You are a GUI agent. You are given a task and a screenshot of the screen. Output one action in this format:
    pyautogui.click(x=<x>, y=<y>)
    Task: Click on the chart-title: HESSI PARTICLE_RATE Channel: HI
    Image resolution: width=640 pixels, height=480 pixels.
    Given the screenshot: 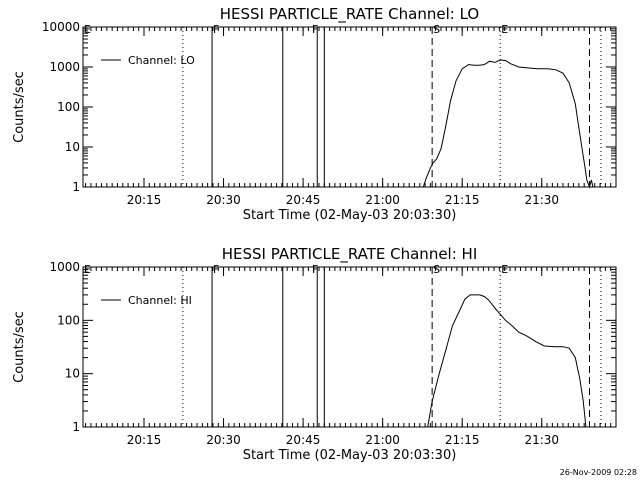 What is the action you would take?
    pyautogui.click(x=350, y=254)
    